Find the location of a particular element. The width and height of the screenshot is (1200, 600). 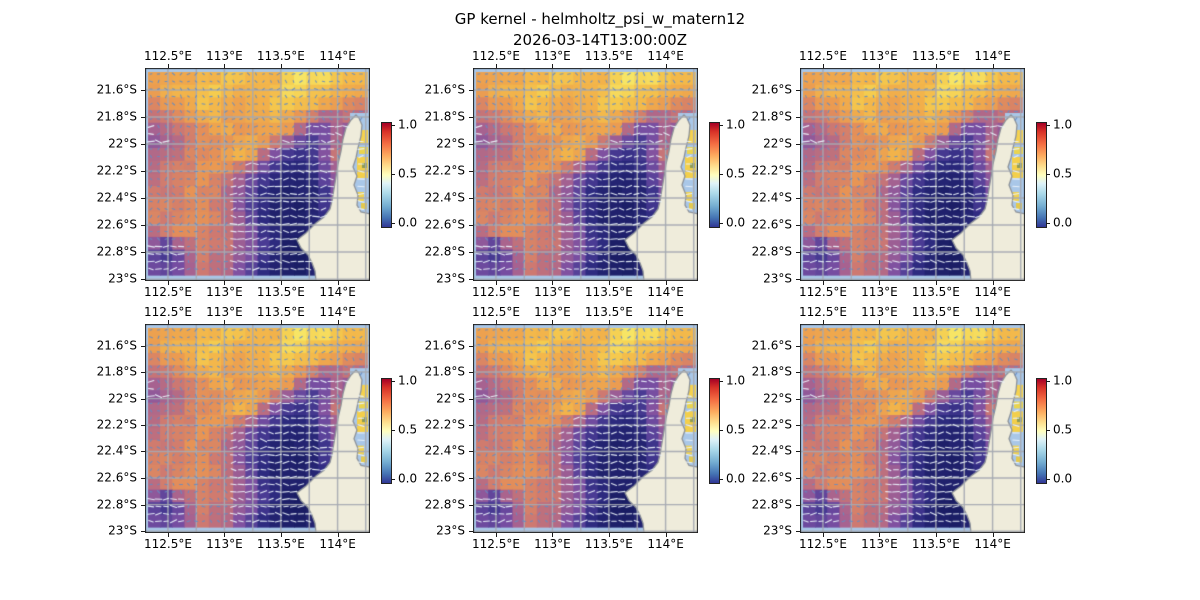

x-tick-label-top: 112.5°E is located at coordinates (167, 56).